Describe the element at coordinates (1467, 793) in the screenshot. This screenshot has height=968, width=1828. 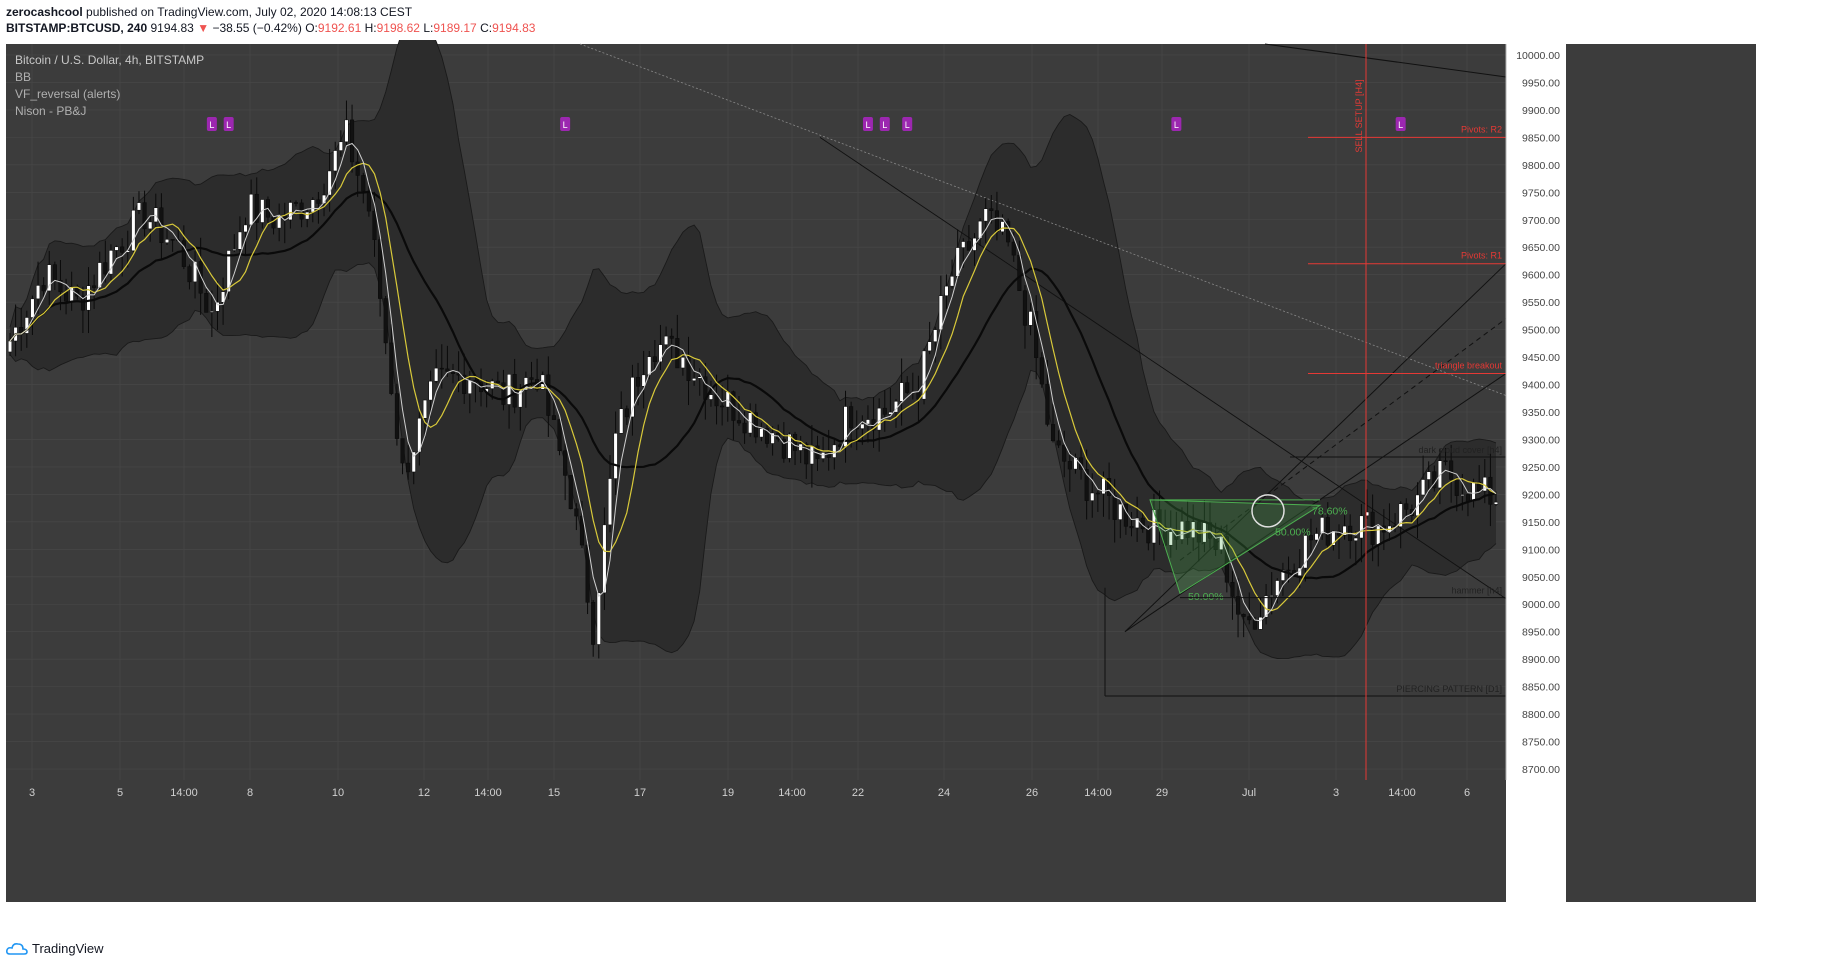
I see `x-tick-label: 6` at that location.